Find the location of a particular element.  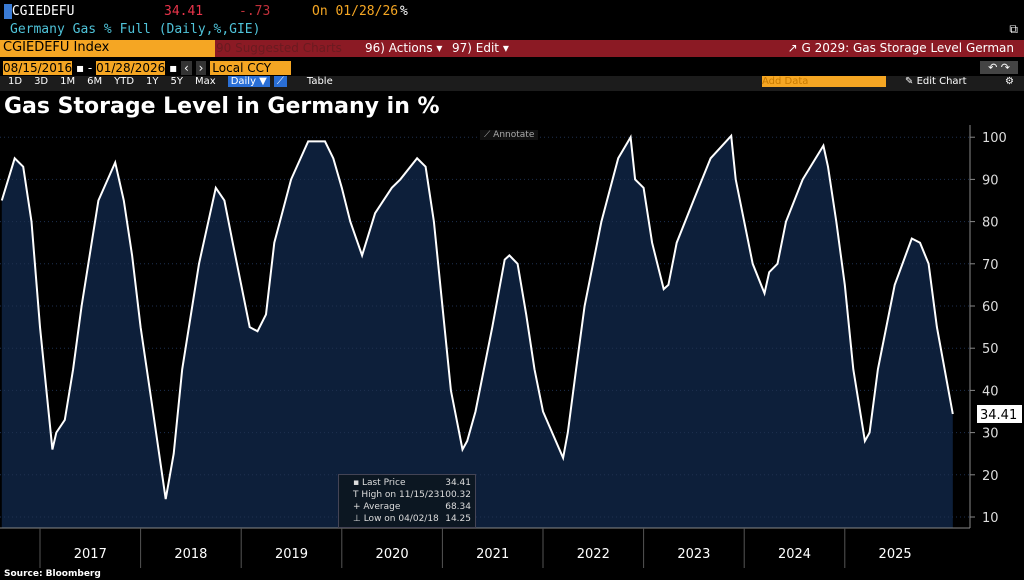

end-date-input: 01/28/2026 is located at coordinates (131, 68).